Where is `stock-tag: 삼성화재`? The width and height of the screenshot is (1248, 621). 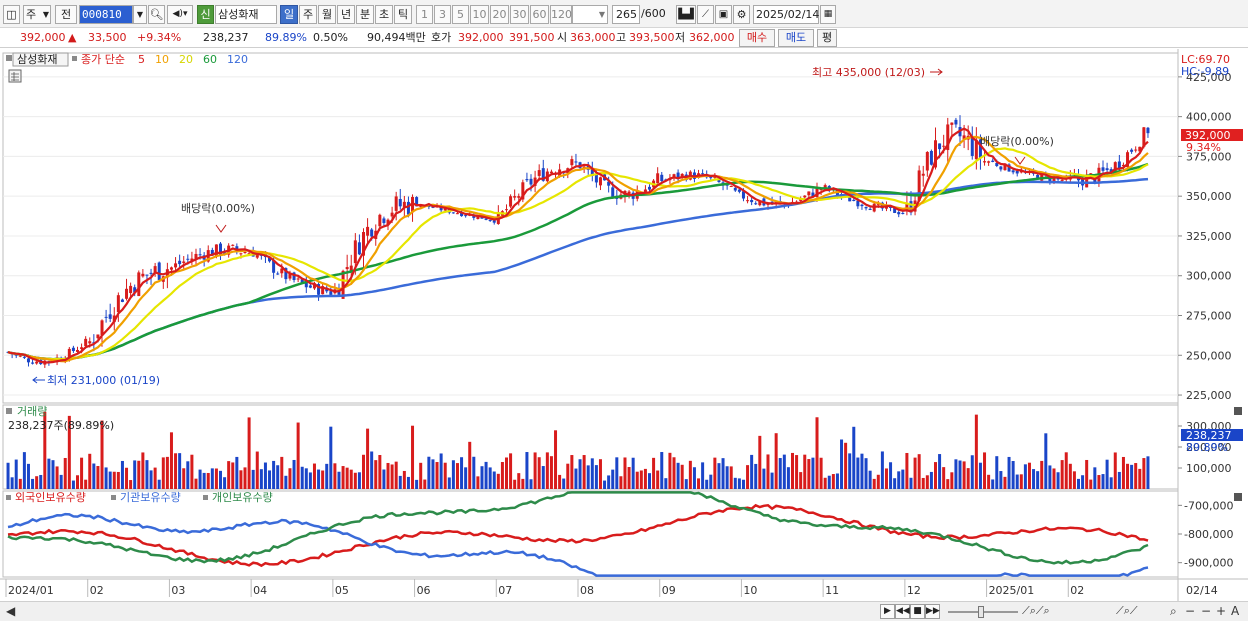 stock-tag: 삼성화재 is located at coordinates (37, 59).